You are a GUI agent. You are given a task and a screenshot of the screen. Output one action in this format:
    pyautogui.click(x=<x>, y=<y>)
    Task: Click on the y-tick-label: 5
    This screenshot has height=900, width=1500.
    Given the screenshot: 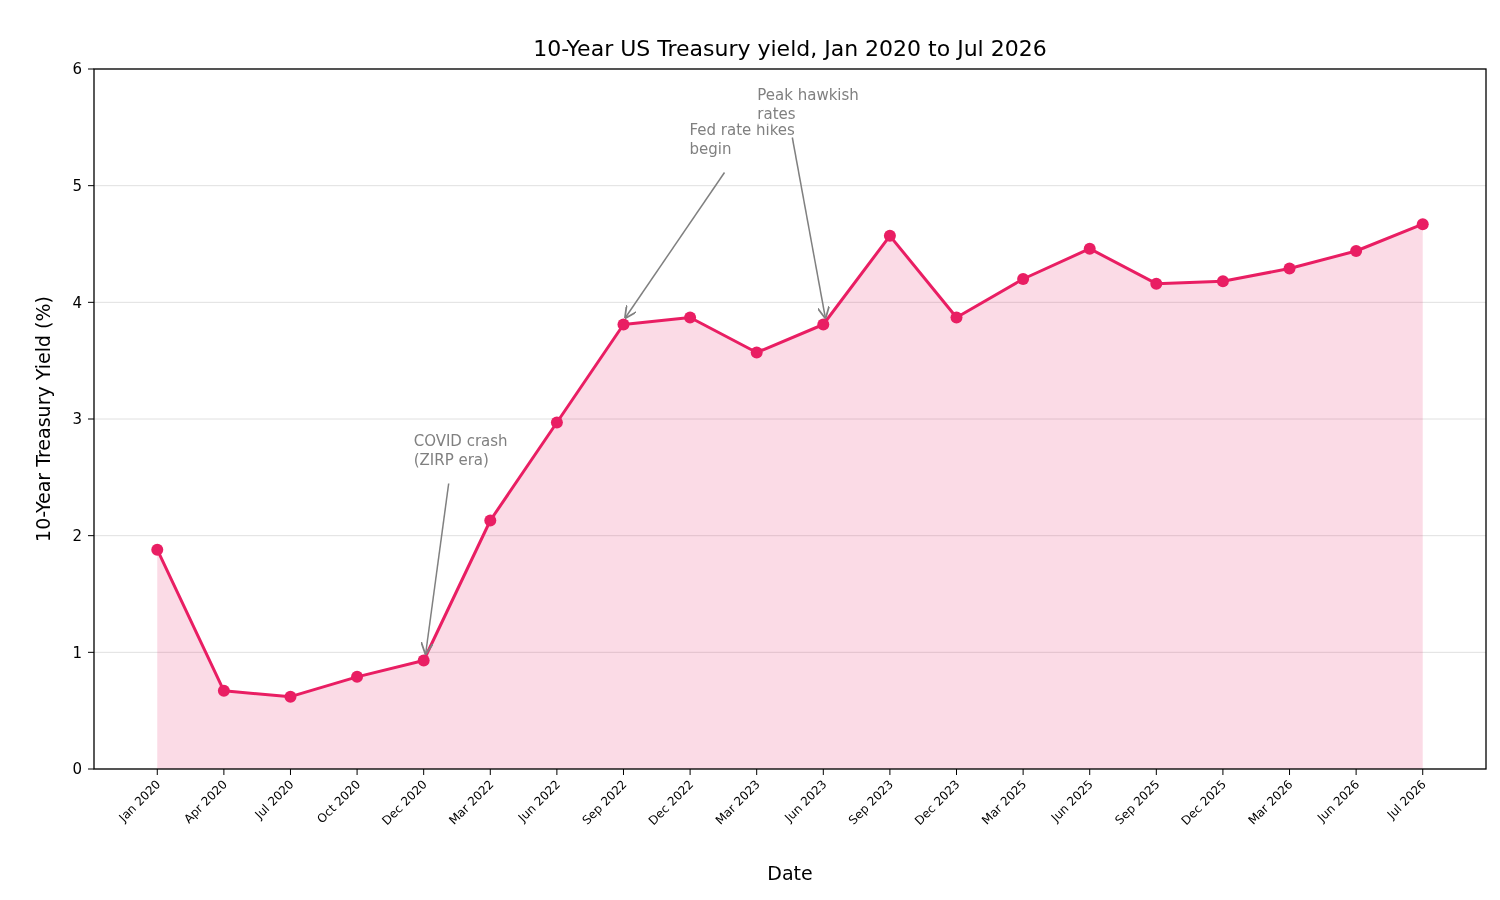 What is the action you would take?
    pyautogui.click(x=77, y=185)
    